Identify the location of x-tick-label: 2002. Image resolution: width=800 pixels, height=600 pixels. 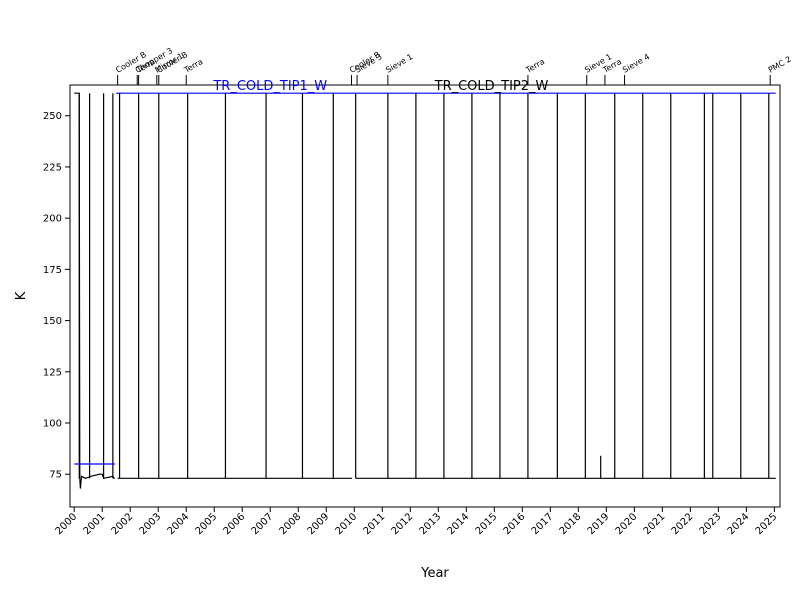
(123, 524).